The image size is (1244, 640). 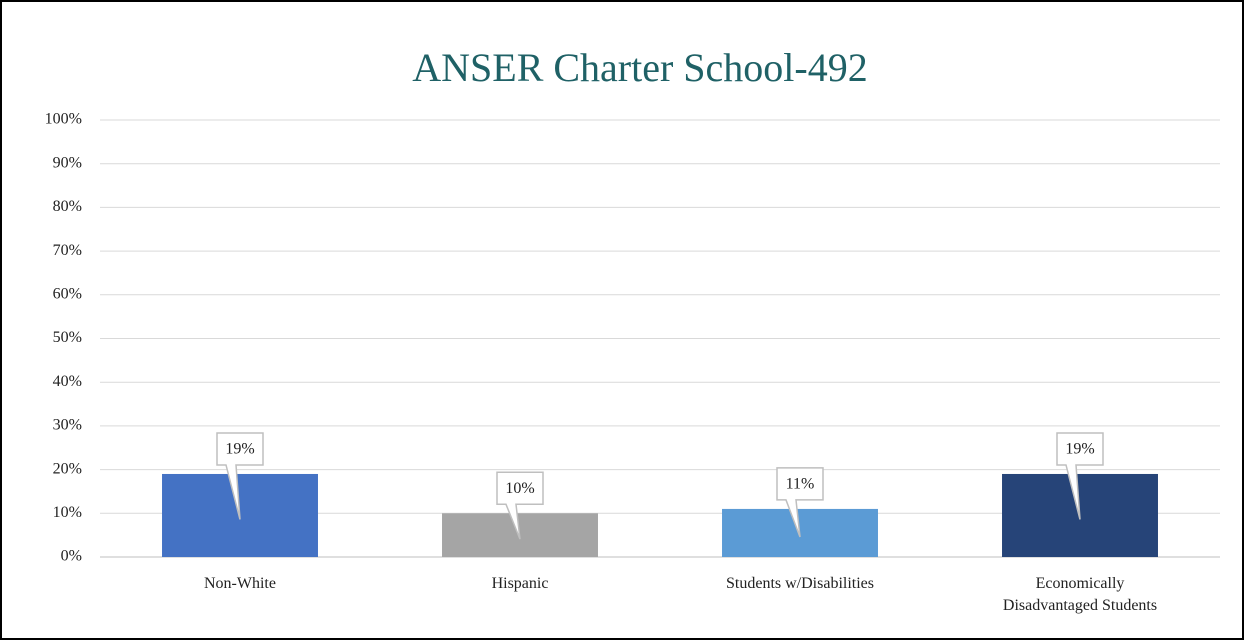 What do you see at coordinates (67, 512) in the screenshot?
I see `y-tick-label: 10%` at bounding box center [67, 512].